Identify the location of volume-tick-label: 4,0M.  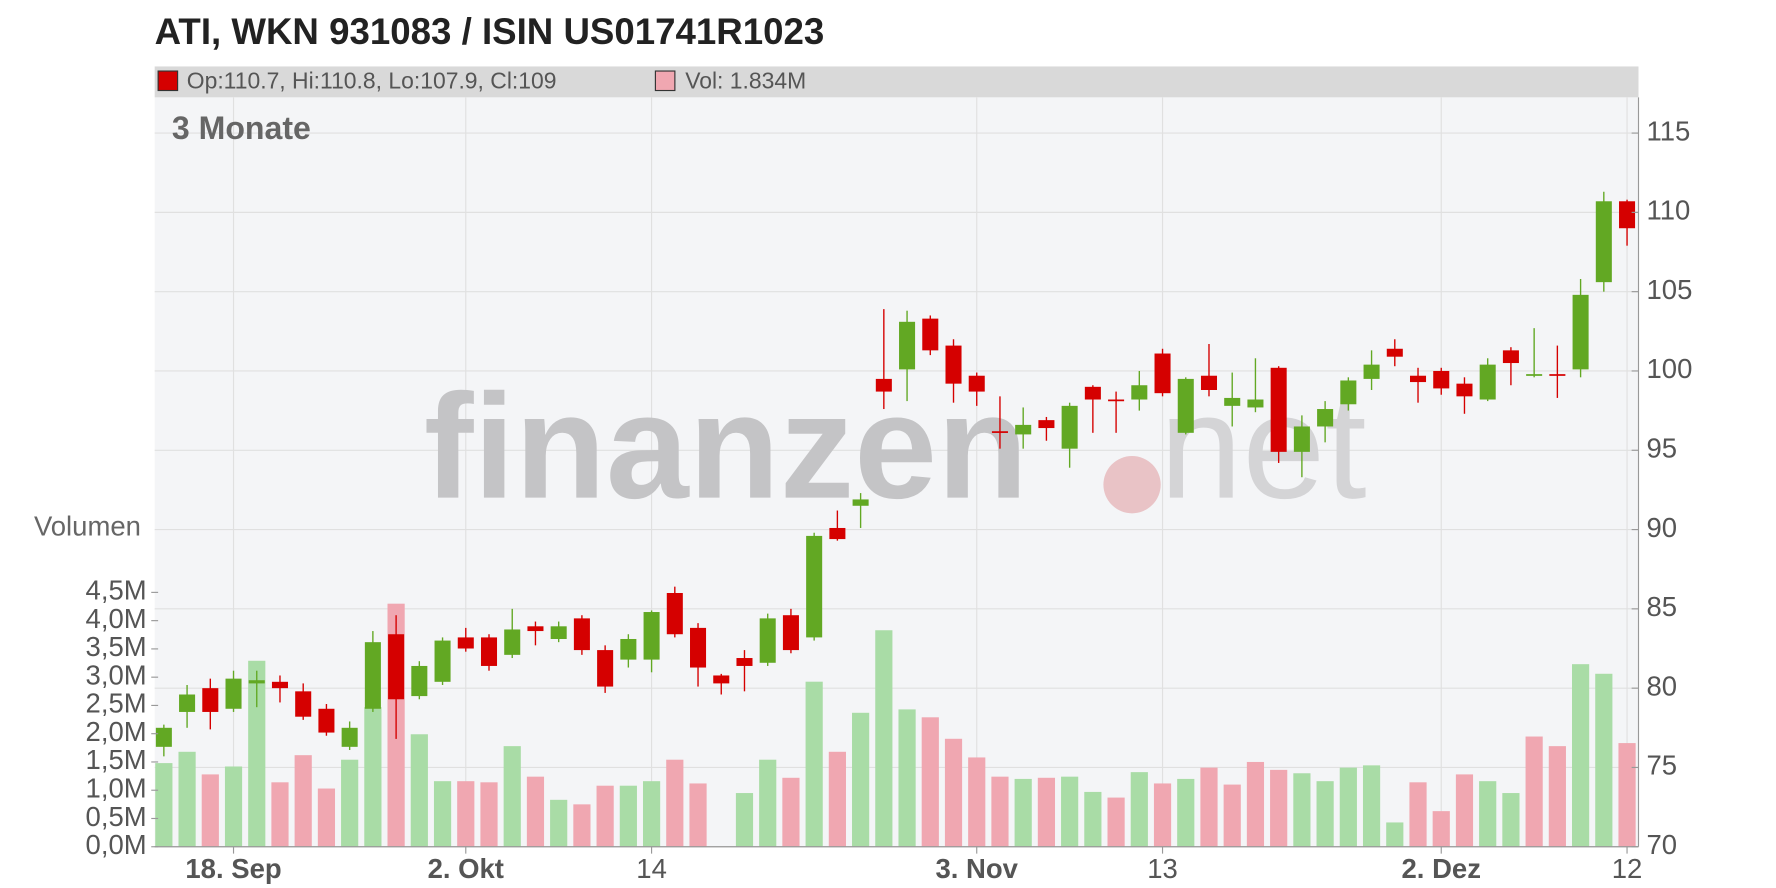
(116, 618).